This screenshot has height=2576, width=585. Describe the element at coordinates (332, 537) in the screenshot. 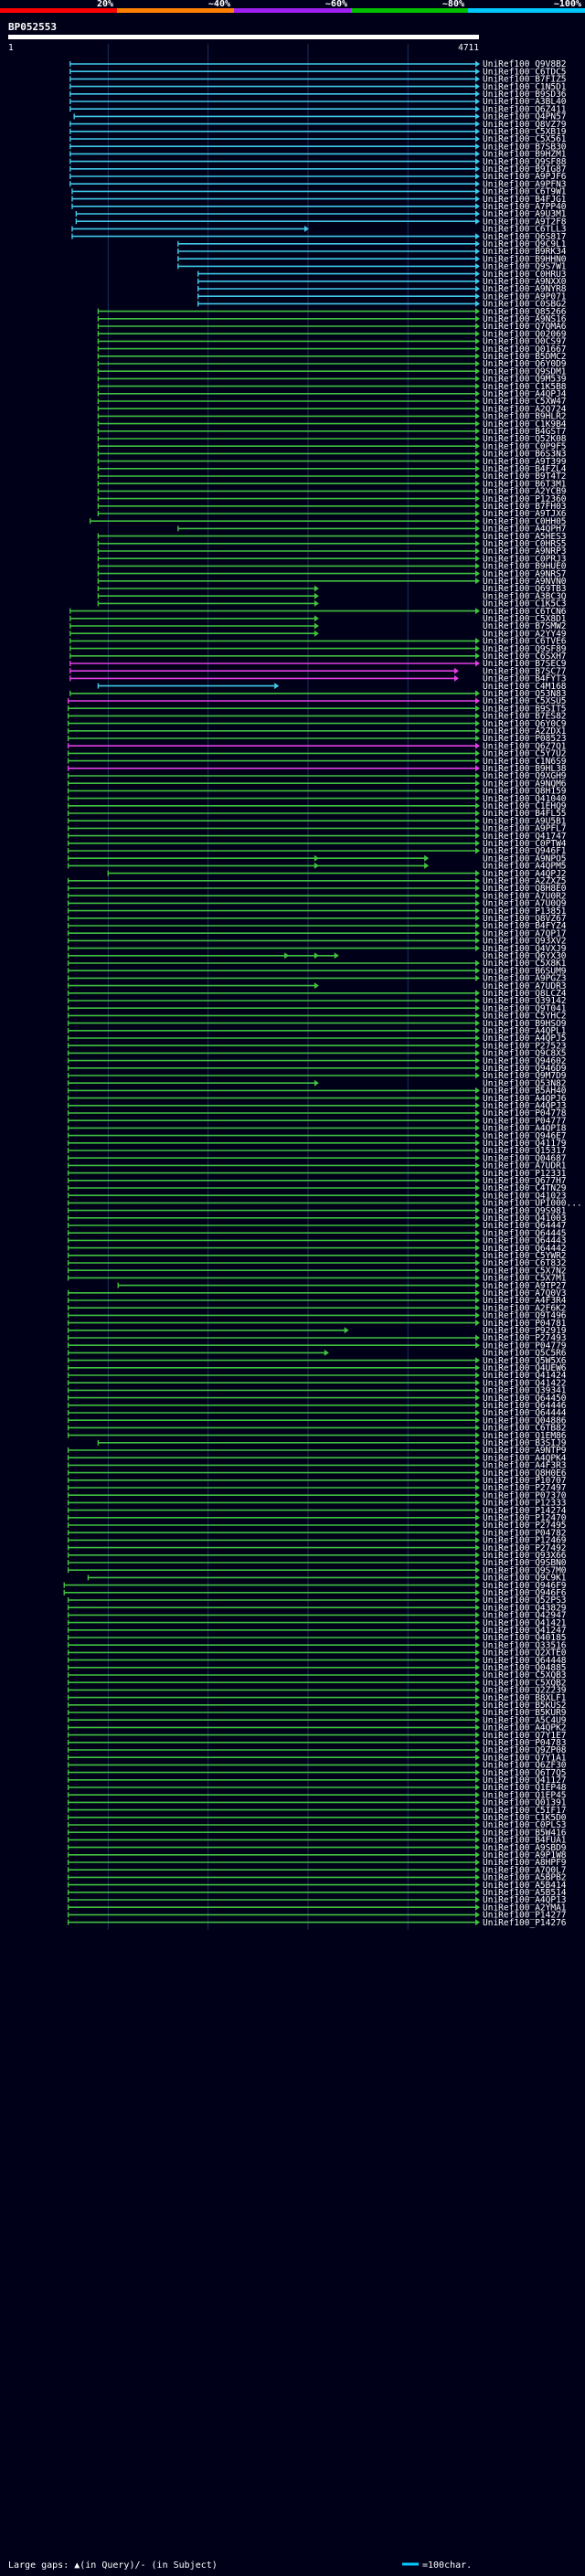

I see `hit-row: UniRef100_A5HES3` at that location.